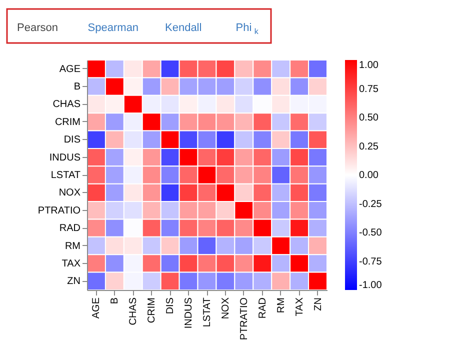  I want to click on y-tick-label: NOX, so click(69, 193).